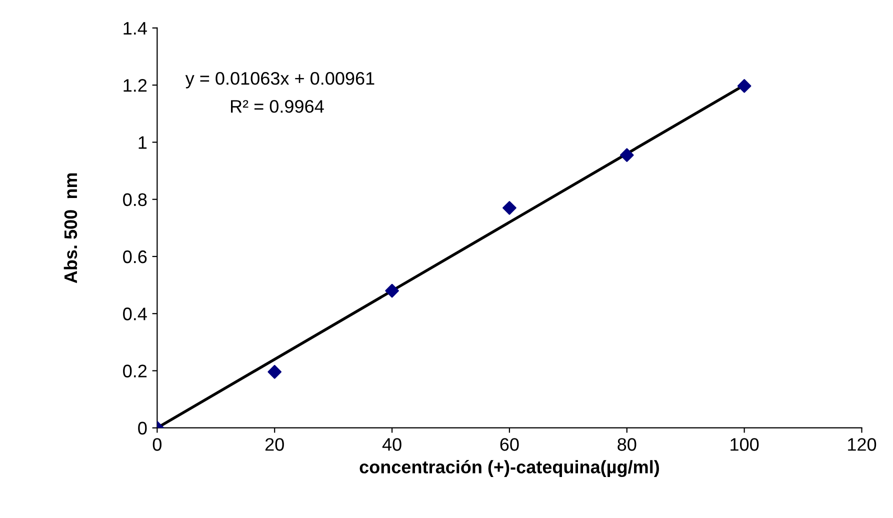 The width and height of the screenshot is (893, 518). I want to click on y-tick-label: 0.4, so click(135, 314).